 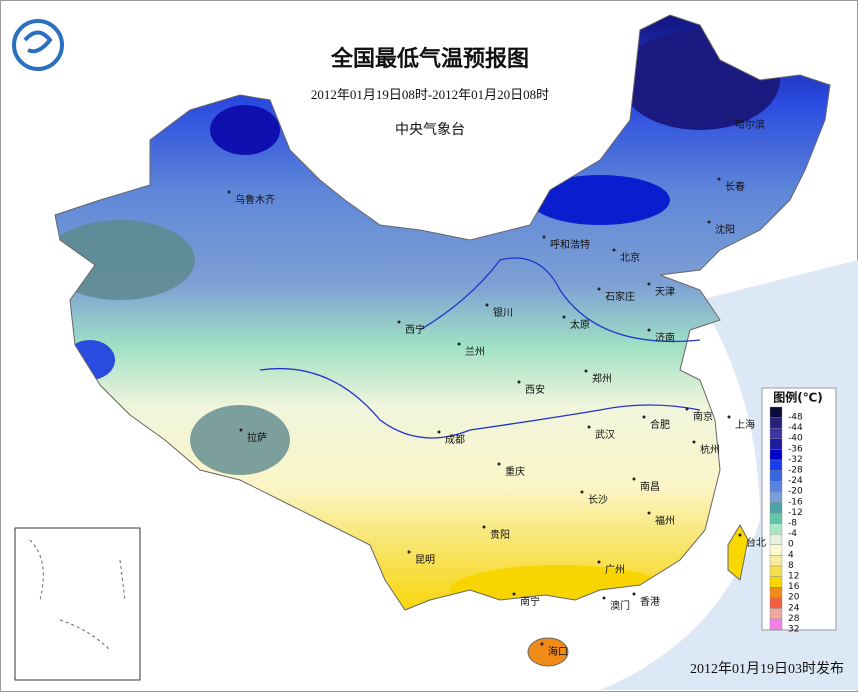 I want to click on city-label: 太原, so click(x=580, y=324).